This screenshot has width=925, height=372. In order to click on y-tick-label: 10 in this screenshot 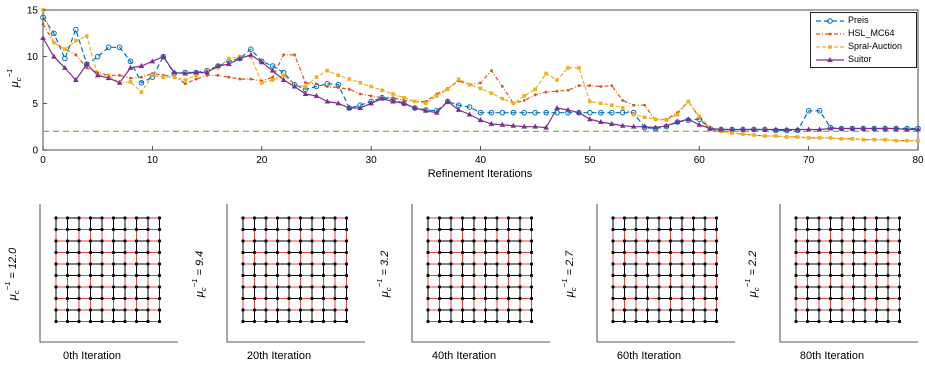, I will do `click(33, 57)`.